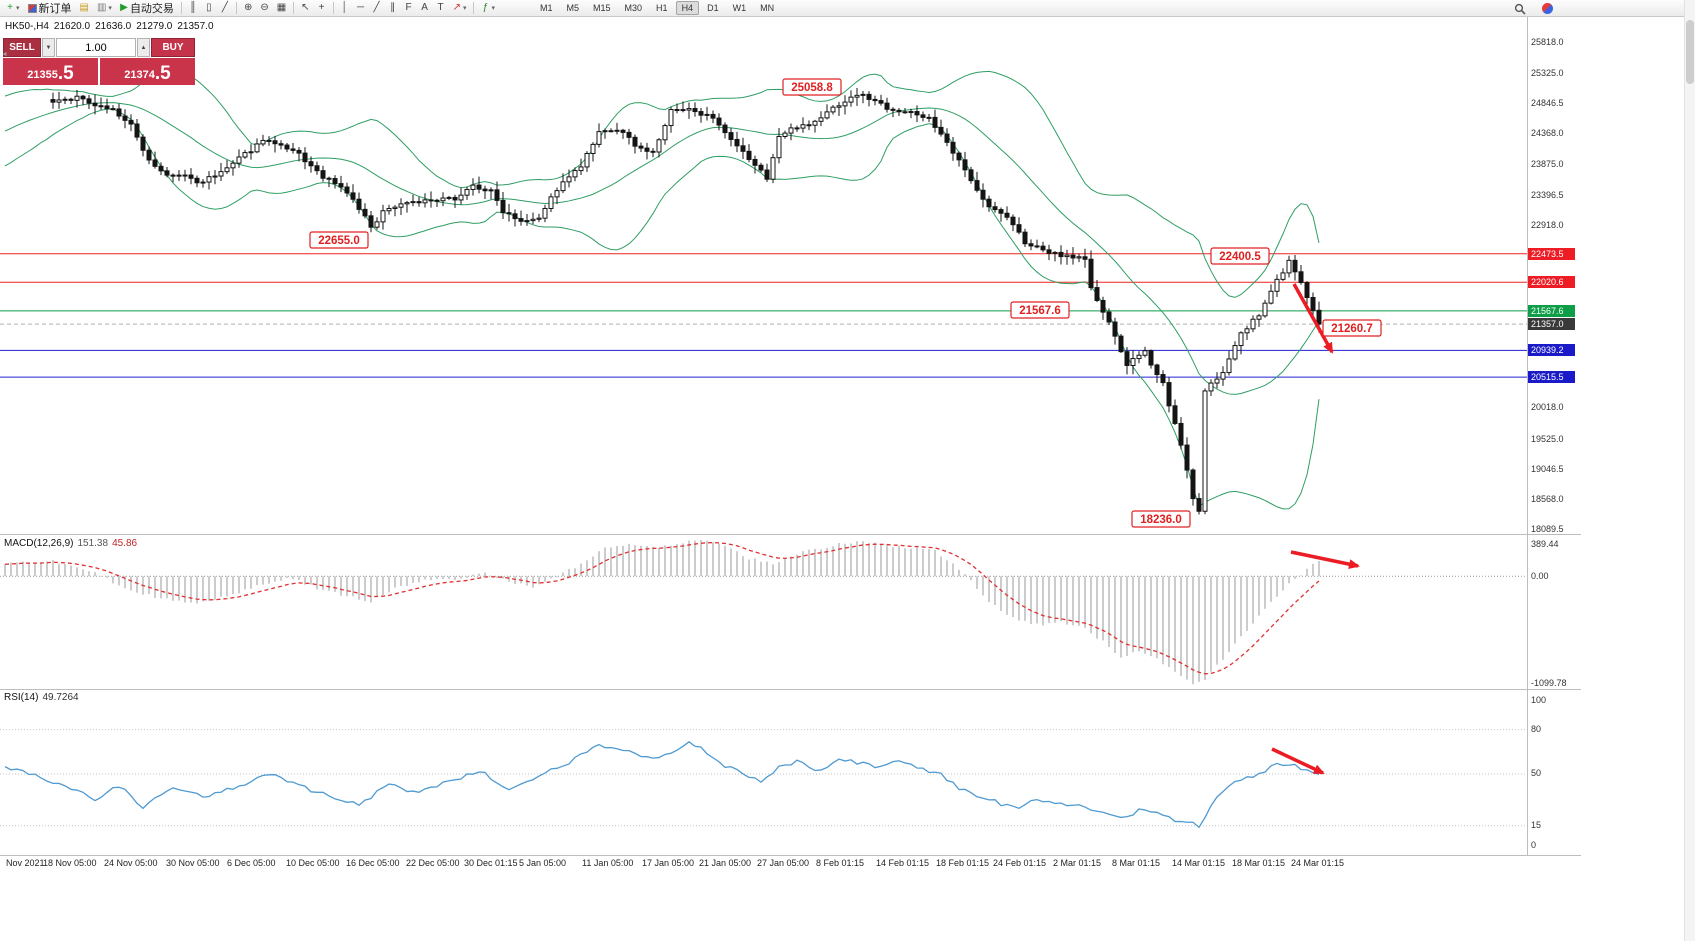 The image size is (1695, 941). I want to click on price-tag: 20939.2, so click(1551, 350).